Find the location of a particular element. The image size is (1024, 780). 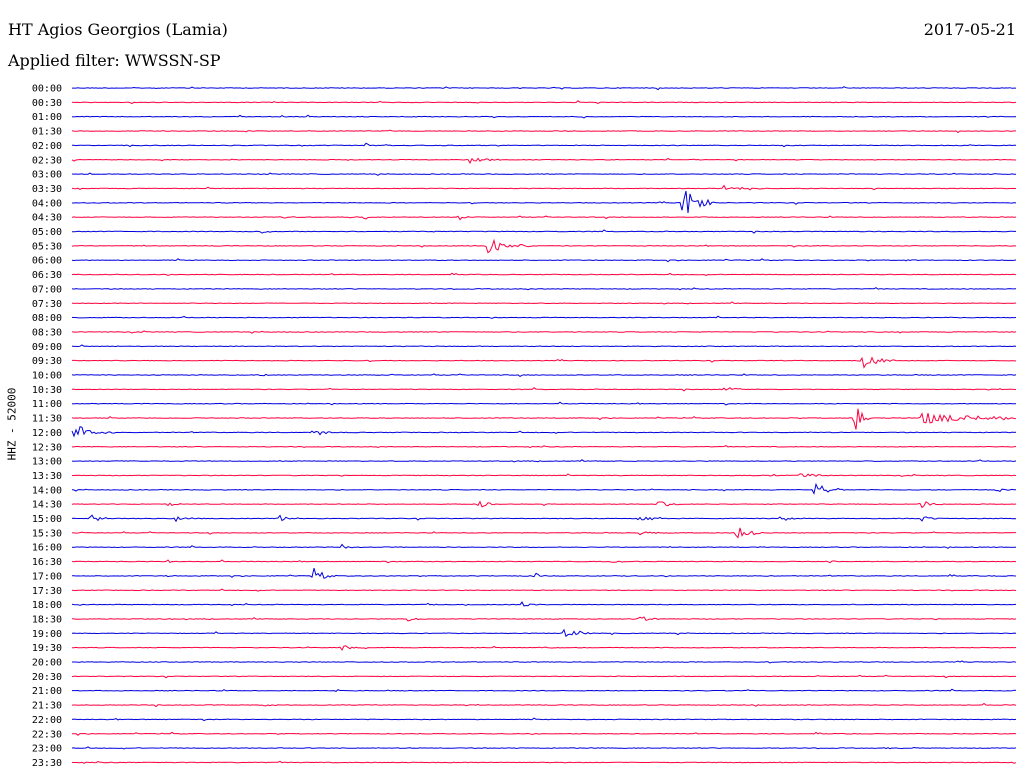

time-tick-label: 18:30 is located at coordinates (47, 619).